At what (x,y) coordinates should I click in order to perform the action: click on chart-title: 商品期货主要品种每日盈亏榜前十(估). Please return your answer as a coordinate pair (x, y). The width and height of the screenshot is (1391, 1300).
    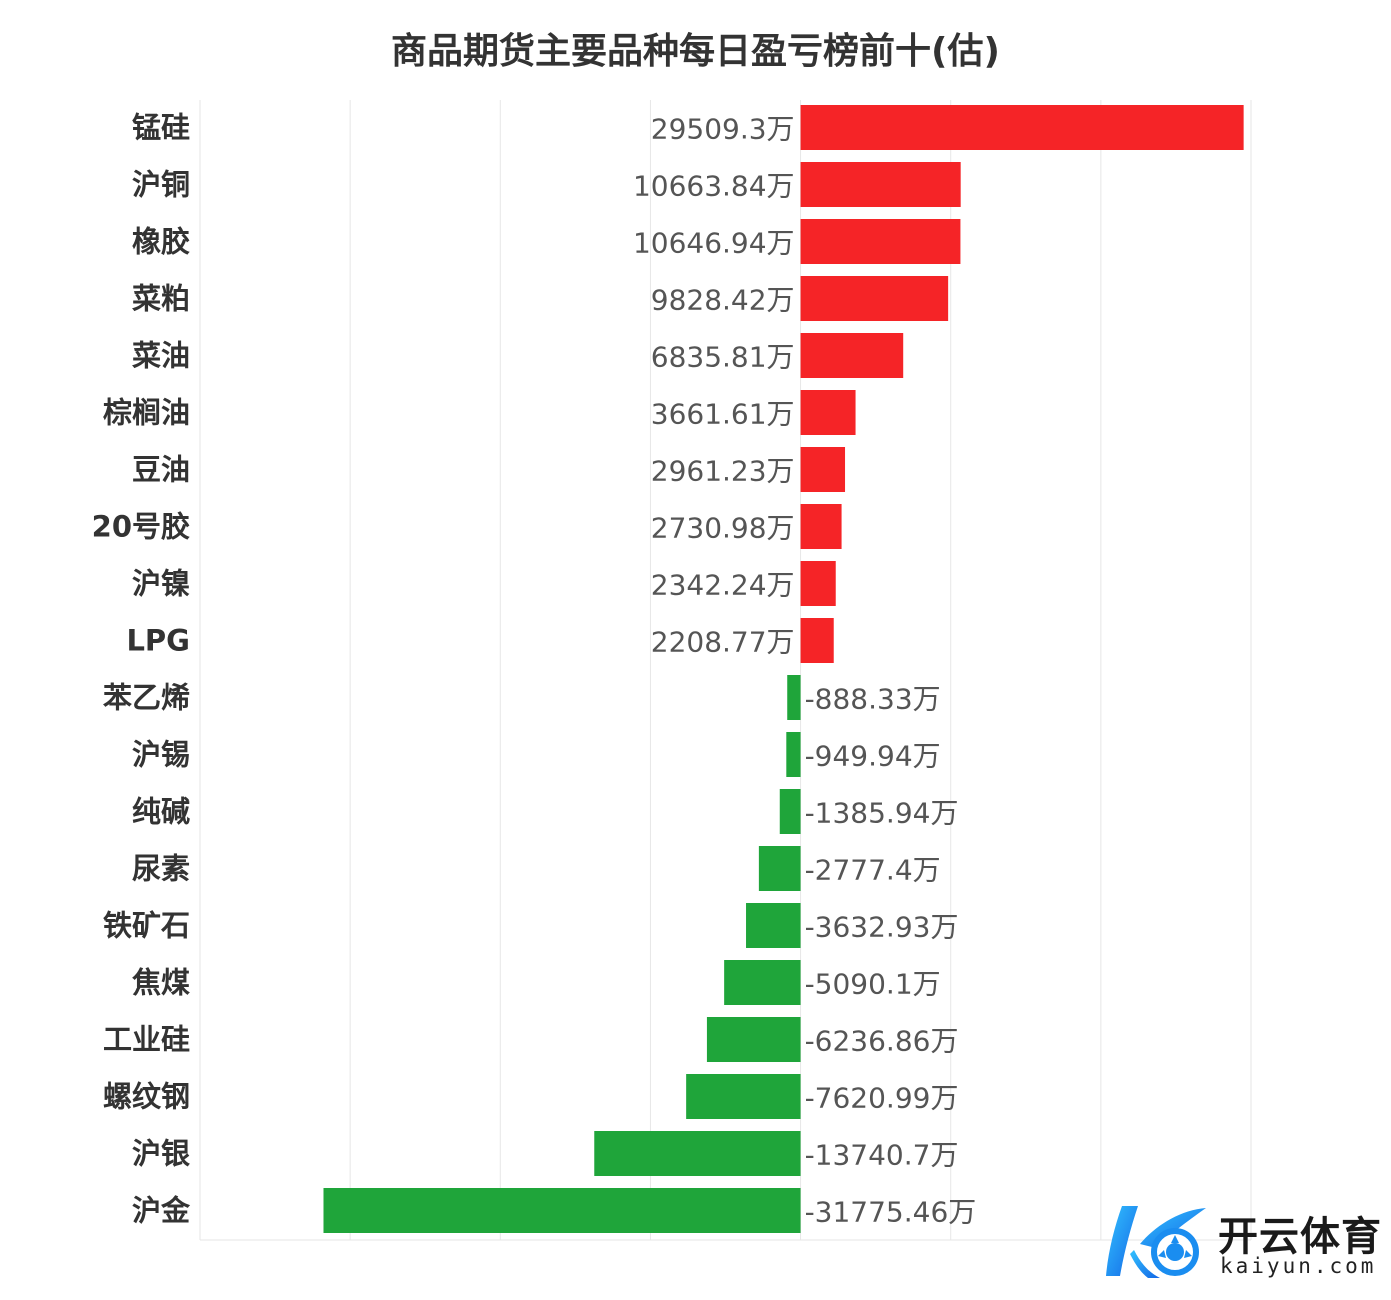
    Looking at the image, I should click on (695, 51).